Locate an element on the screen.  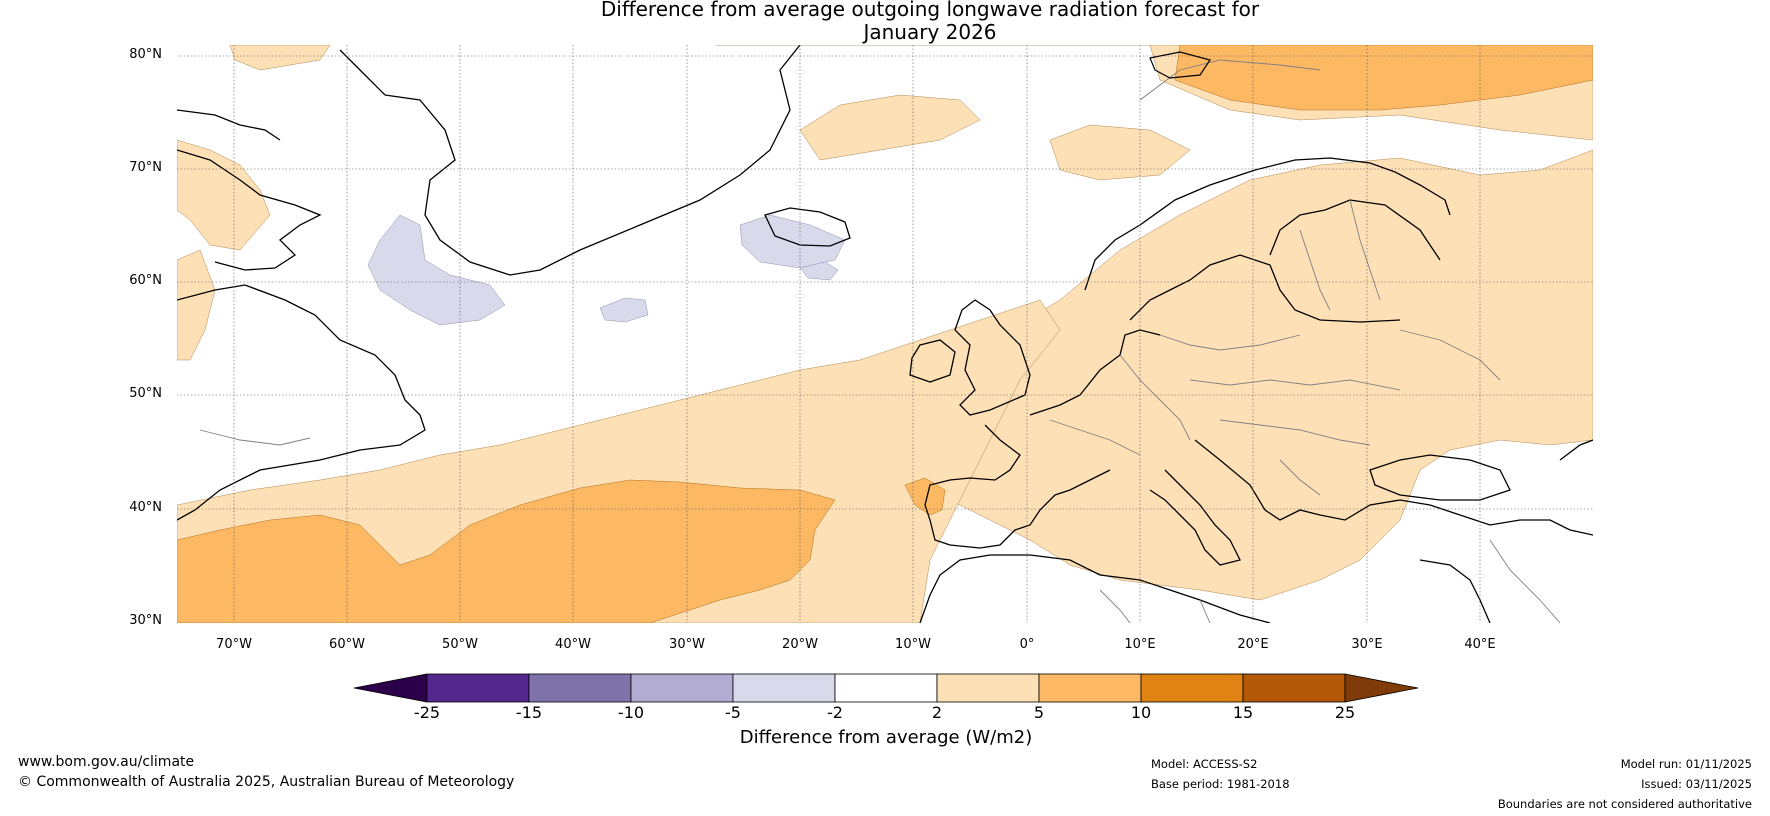
coastline-svalbard is located at coordinates (1180, 65).